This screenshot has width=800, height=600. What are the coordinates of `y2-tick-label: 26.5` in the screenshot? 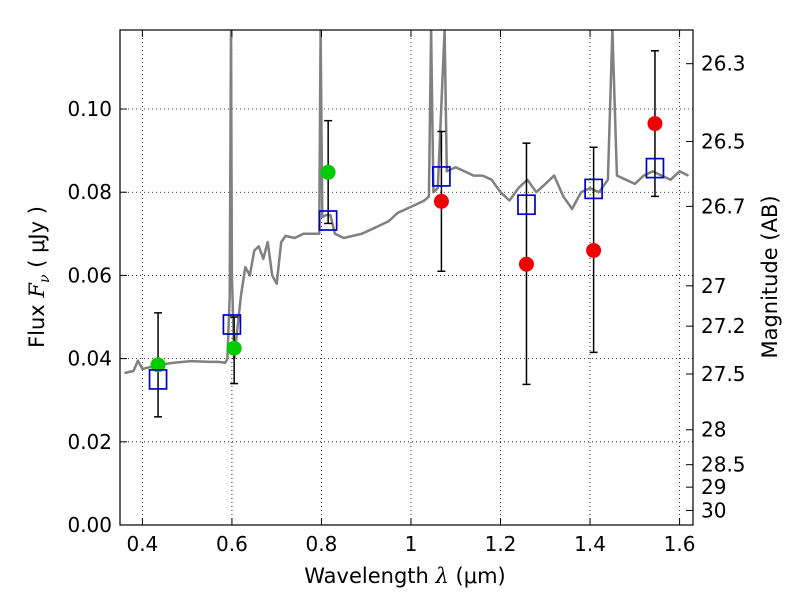 It's located at (723, 141).